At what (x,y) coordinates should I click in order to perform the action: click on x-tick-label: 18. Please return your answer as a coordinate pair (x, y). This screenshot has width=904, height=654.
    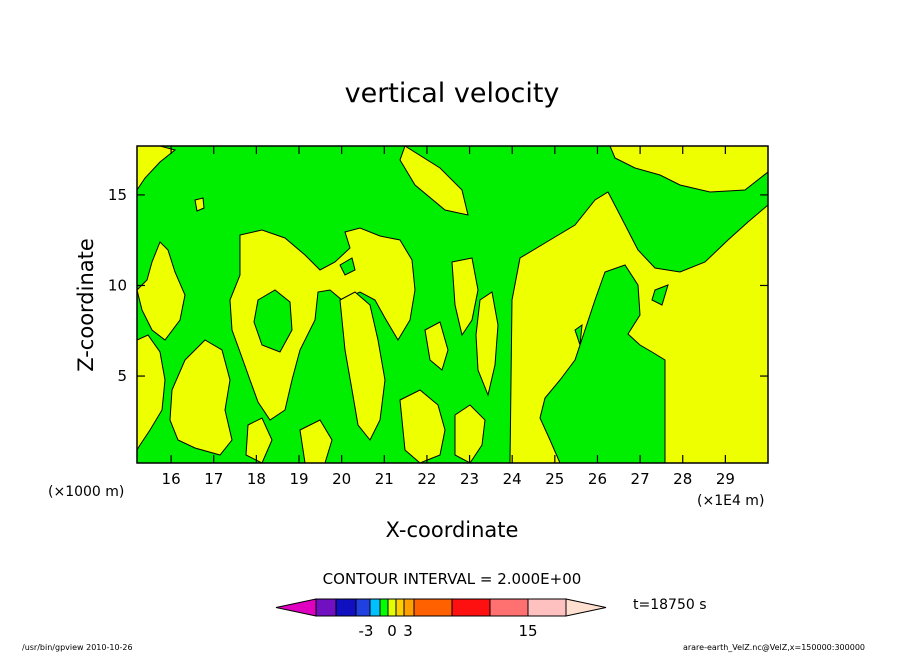
    Looking at the image, I should click on (256, 479).